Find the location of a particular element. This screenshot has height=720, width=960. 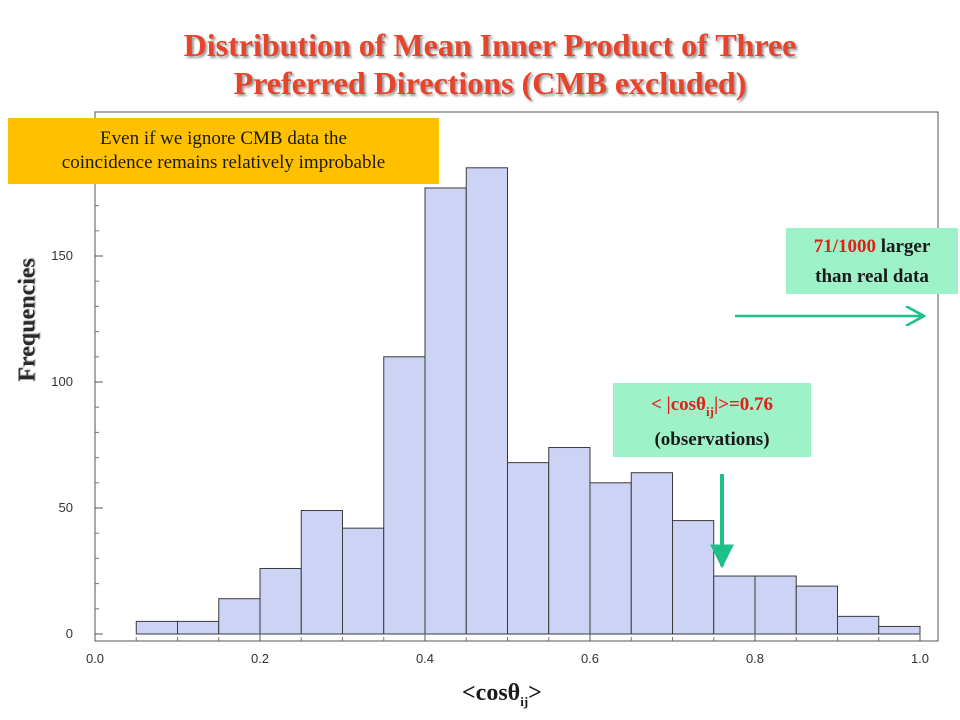

y-tick-label: 50 is located at coordinates (66, 507).